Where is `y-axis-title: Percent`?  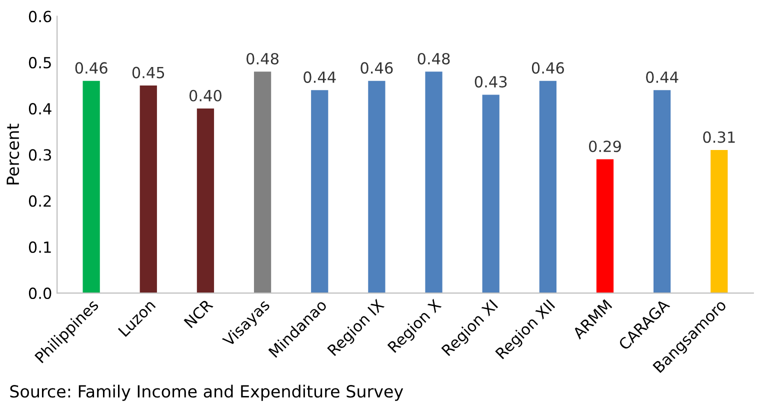
y-axis-title: Percent is located at coordinates (13, 154).